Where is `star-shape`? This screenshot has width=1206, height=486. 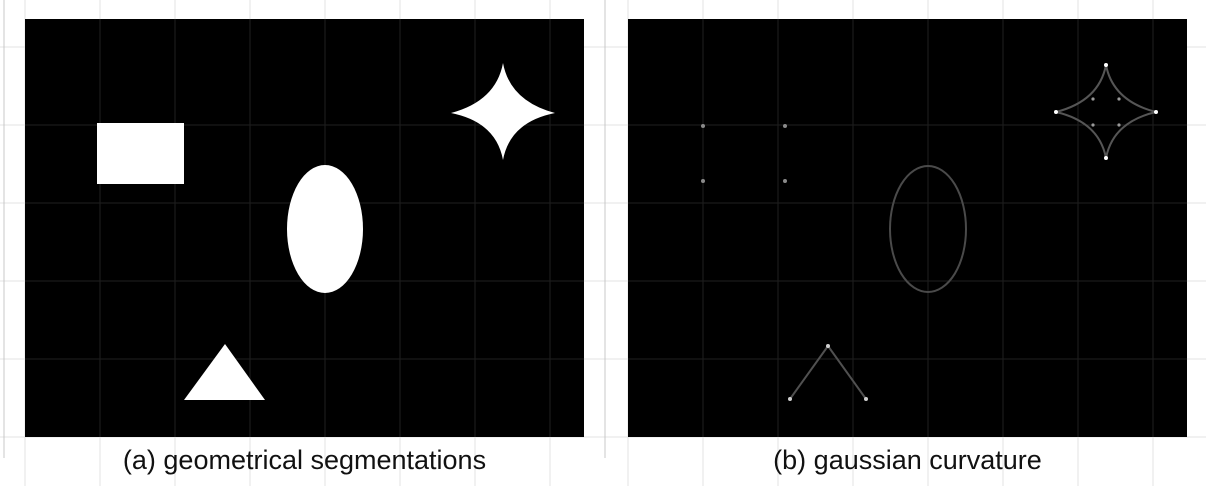
star-shape is located at coordinates (503, 111).